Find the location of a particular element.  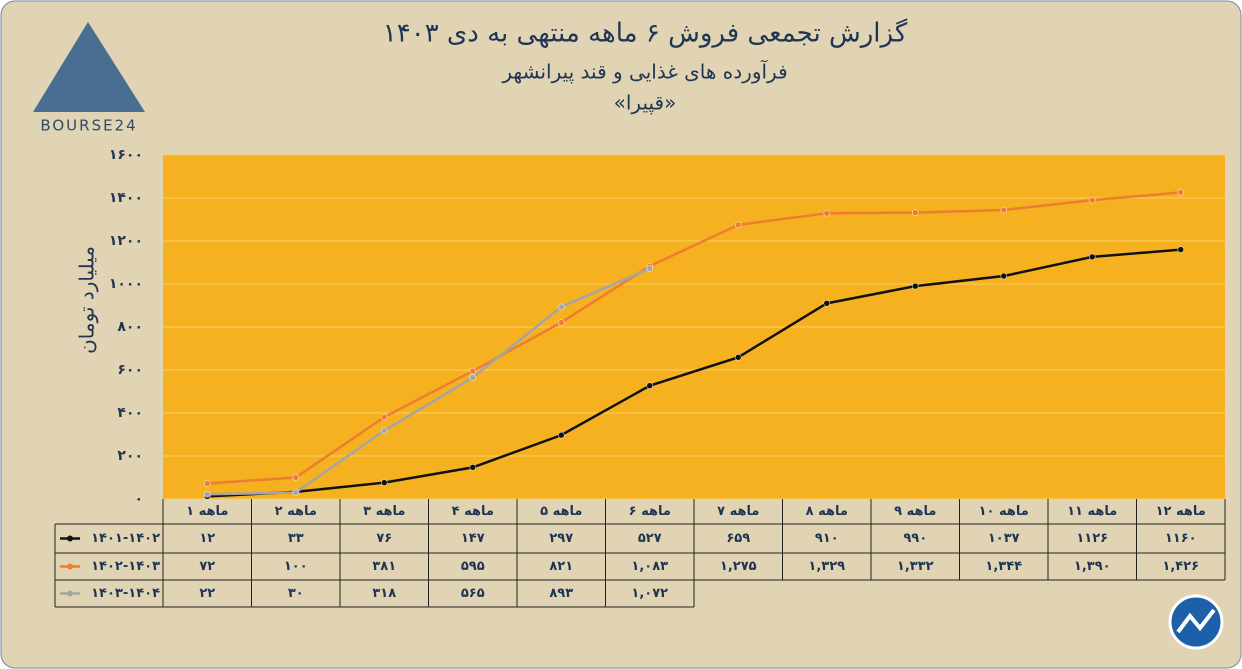

table-value: ۱۰۳۷ is located at coordinates (1004, 538).